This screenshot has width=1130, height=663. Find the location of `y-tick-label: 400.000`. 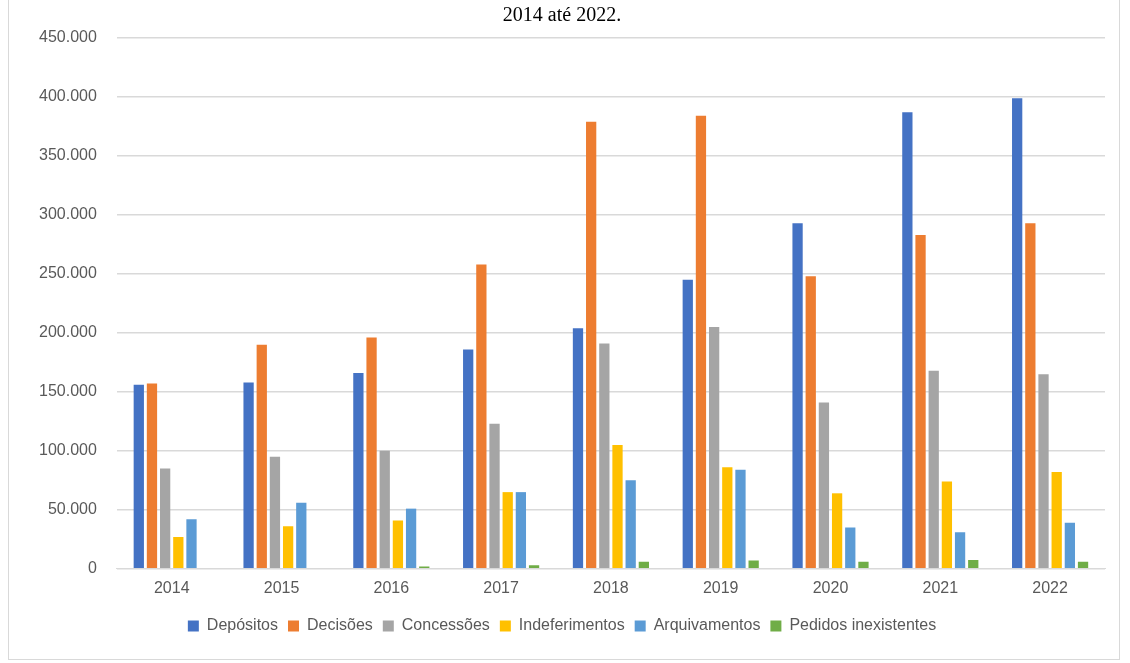

y-tick-label: 400.000 is located at coordinates (67, 96).